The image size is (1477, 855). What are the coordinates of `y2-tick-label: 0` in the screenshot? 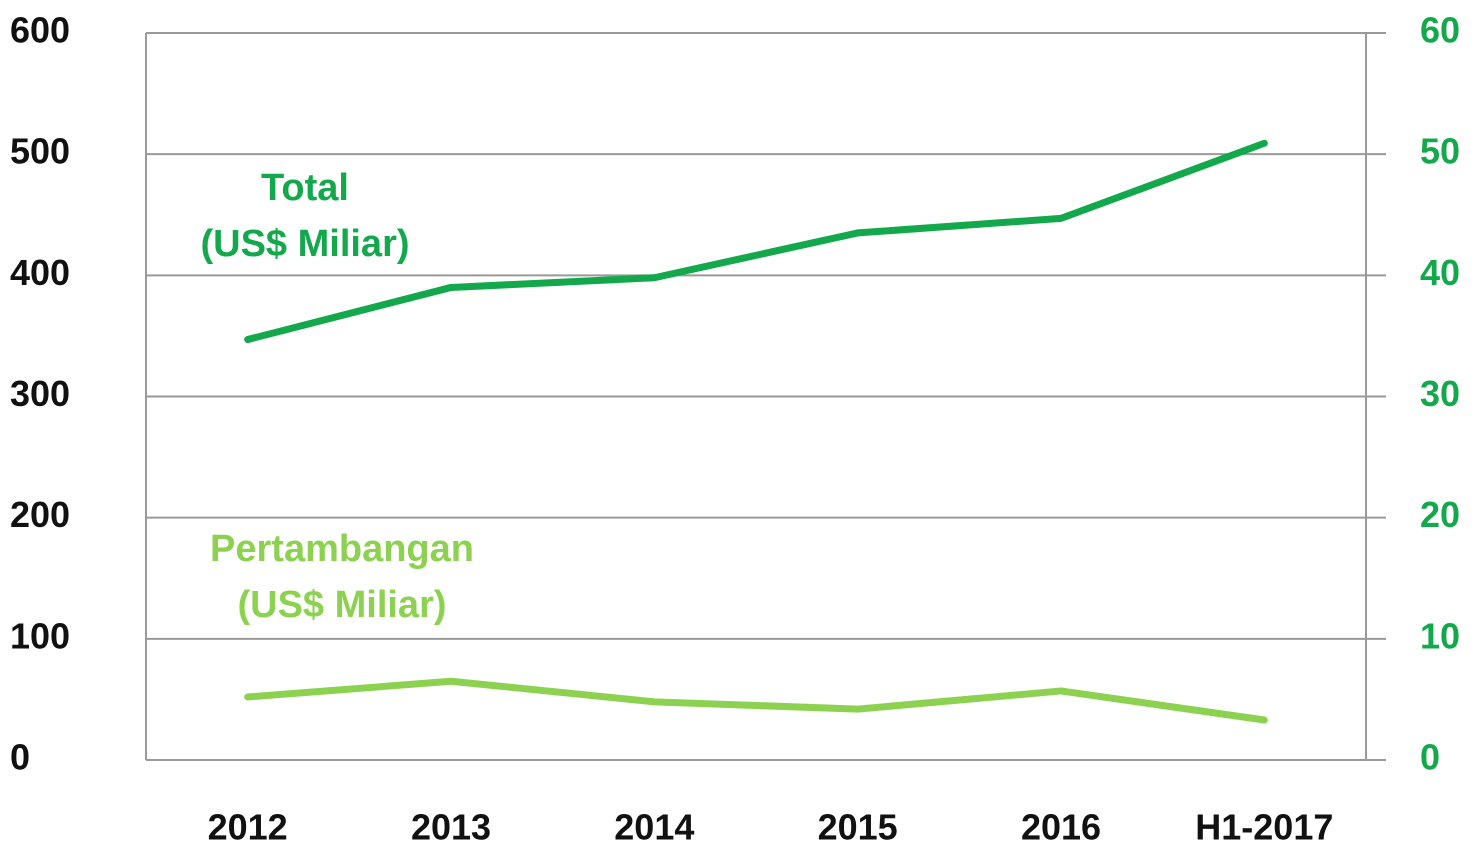 It's located at (1430, 757).